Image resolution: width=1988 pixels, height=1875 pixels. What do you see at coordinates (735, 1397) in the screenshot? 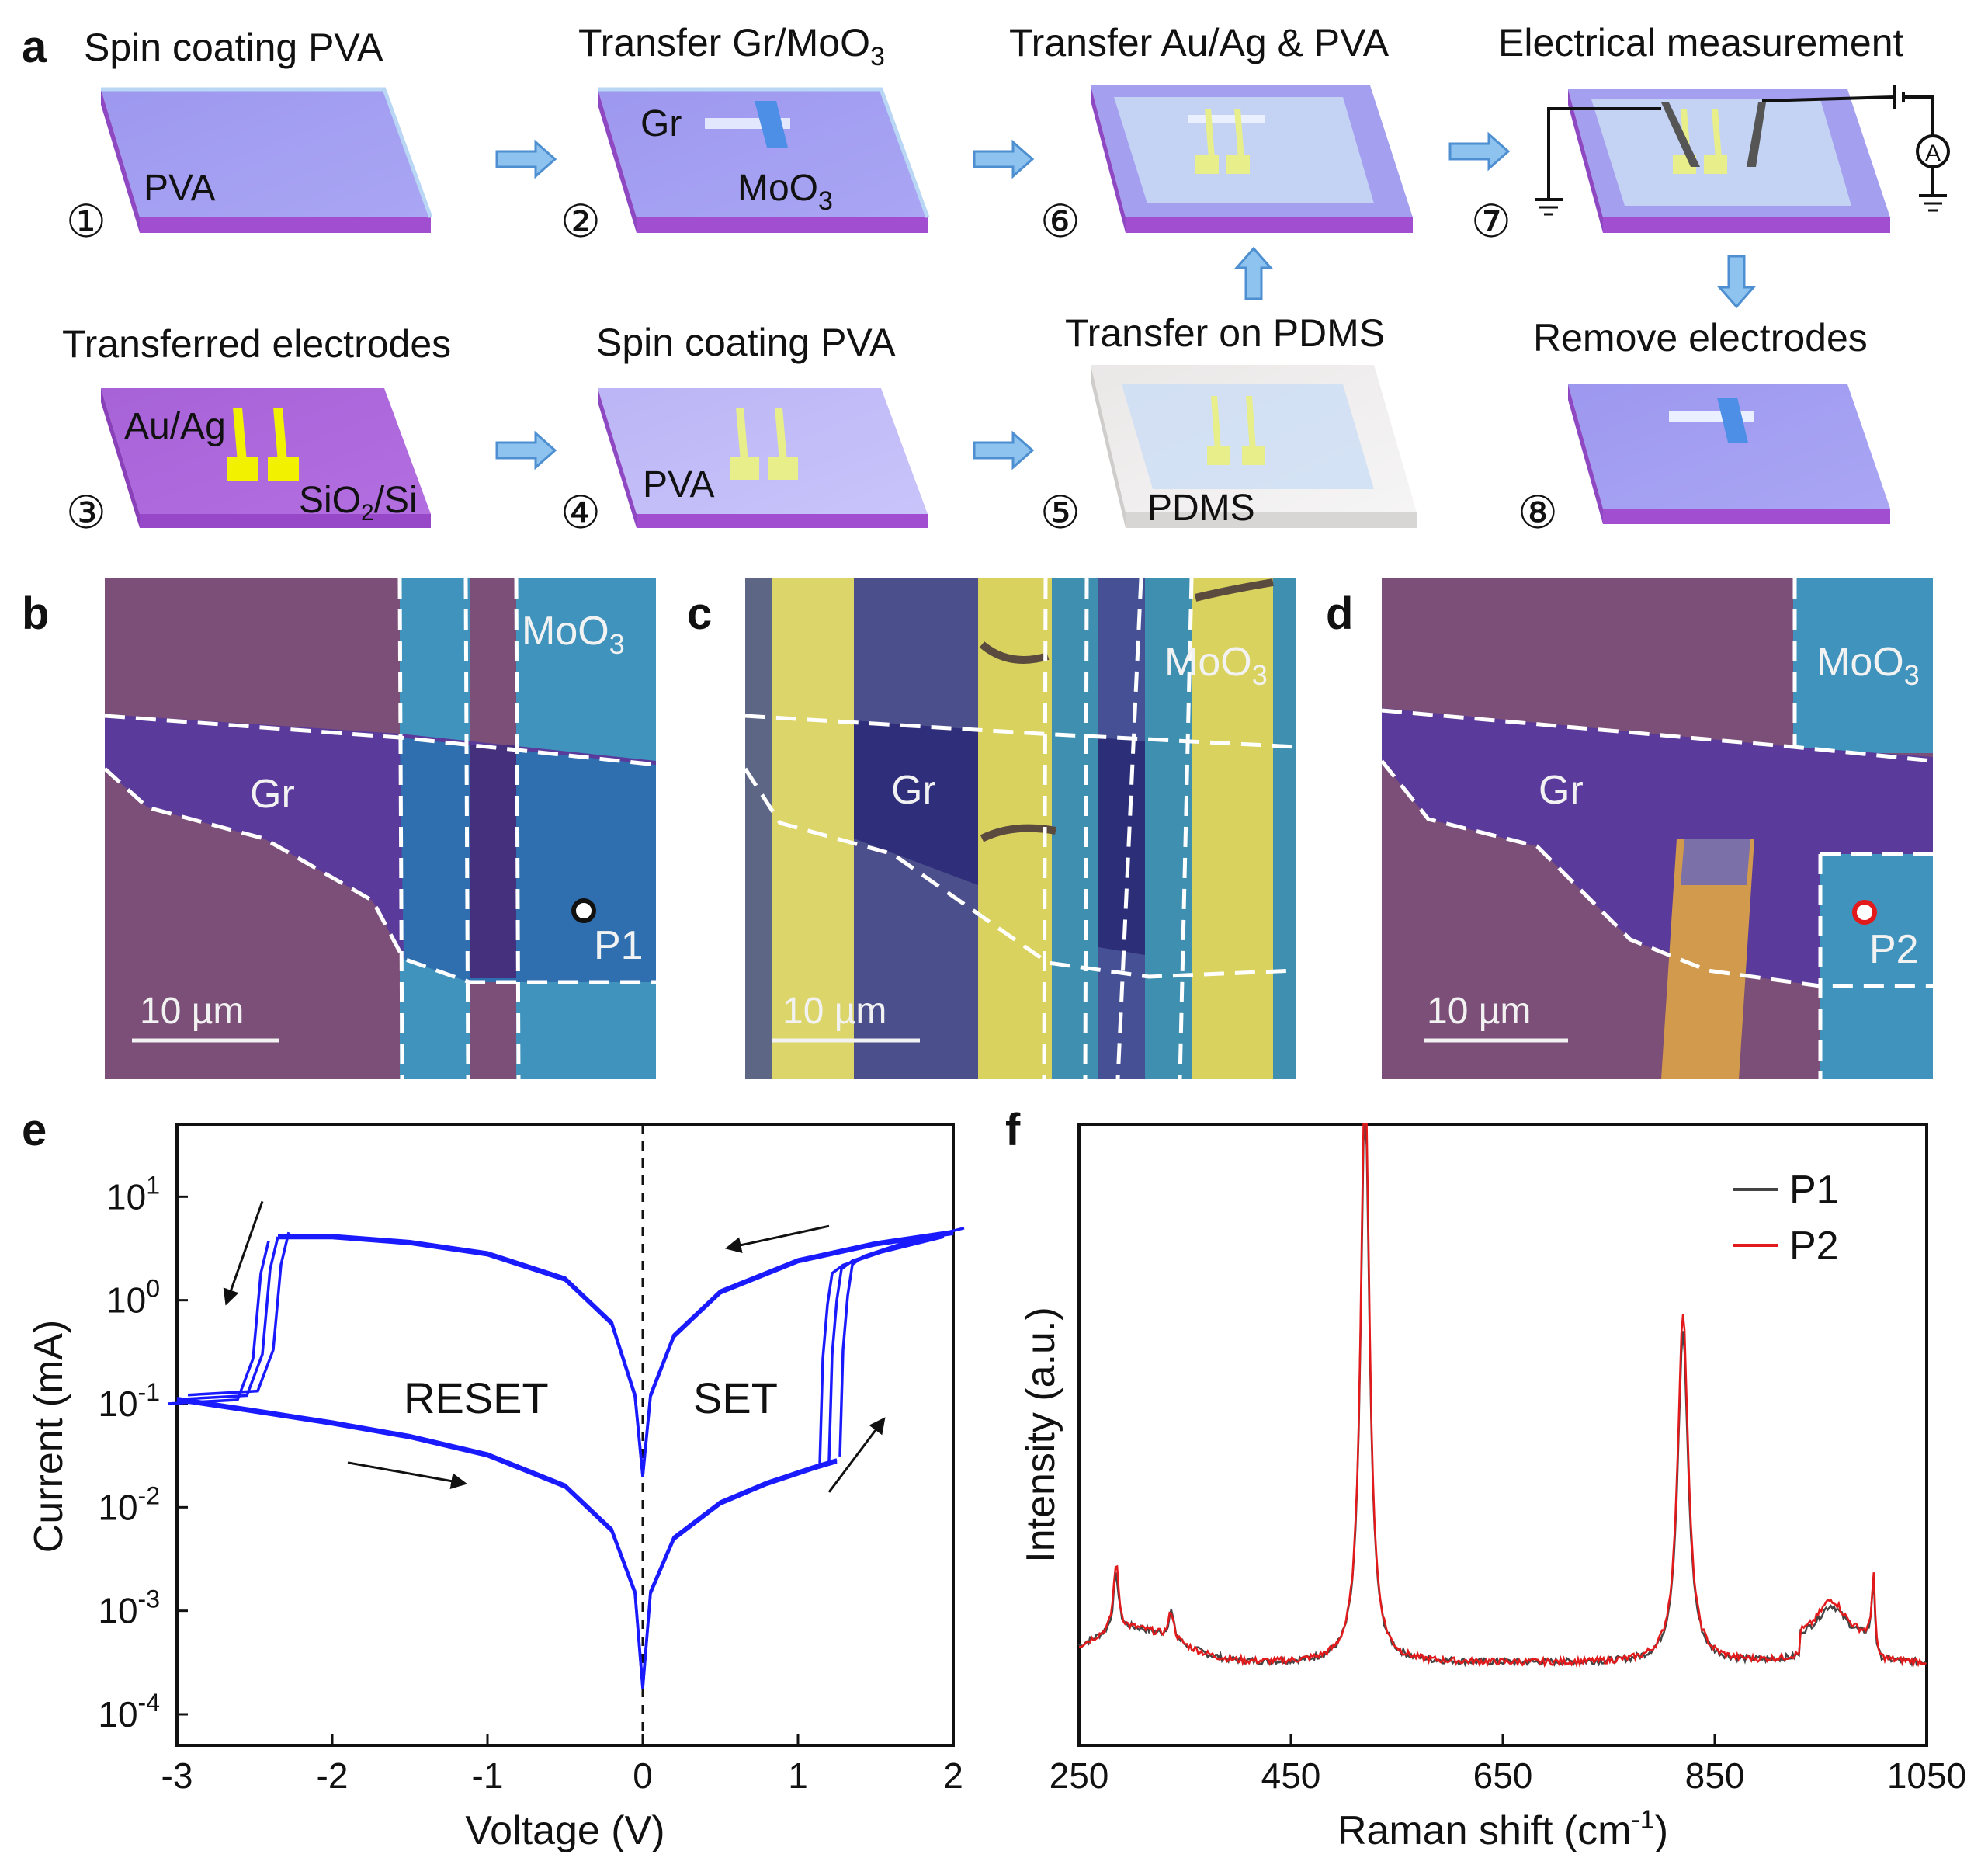
I see `chart-e-set-label: SET` at bounding box center [735, 1397].